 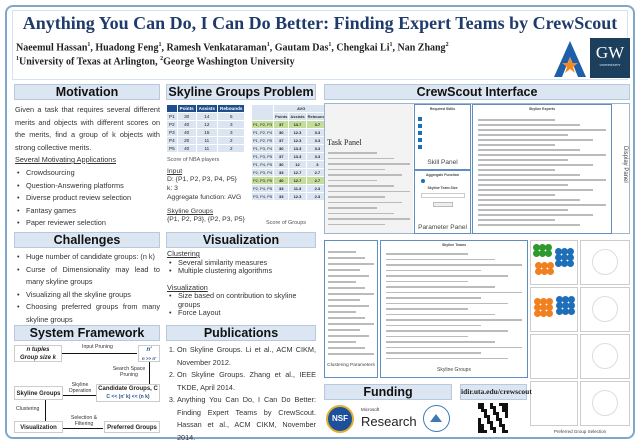 What do you see at coordinates (262, 156) in the screenshot?
I see `group-cell: P1, P3, P5` at bounding box center [262, 156].